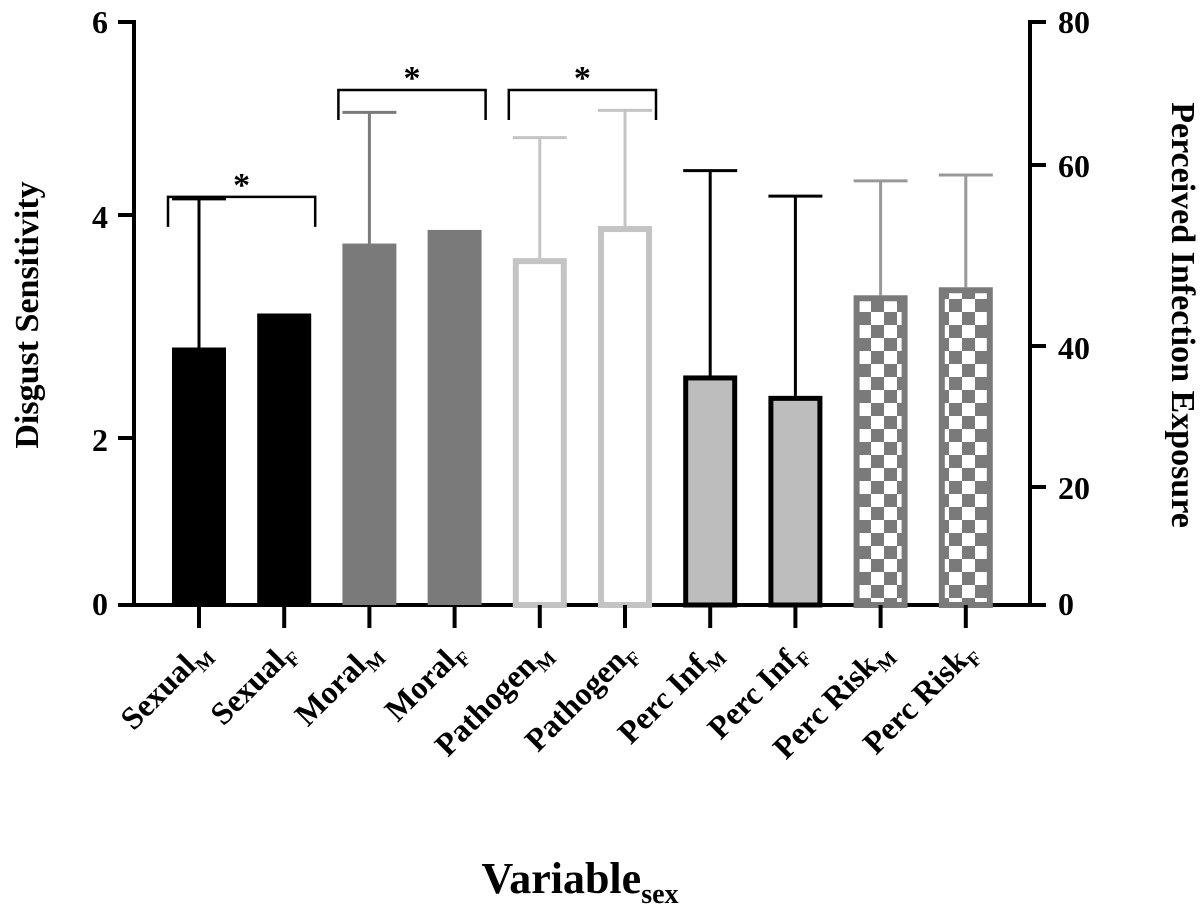 The image size is (1200, 912). I want to click on left-tick-label: 4, so click(100, 217).